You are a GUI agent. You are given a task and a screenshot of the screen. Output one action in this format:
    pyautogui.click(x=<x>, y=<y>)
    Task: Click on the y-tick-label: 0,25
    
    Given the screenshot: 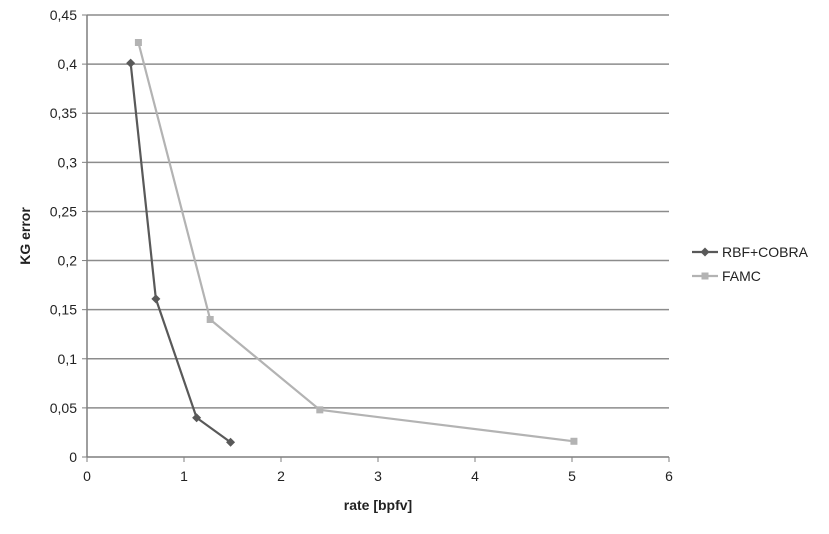 What is the action you would take?
    pyautogui.click(x=63, y=211)
    